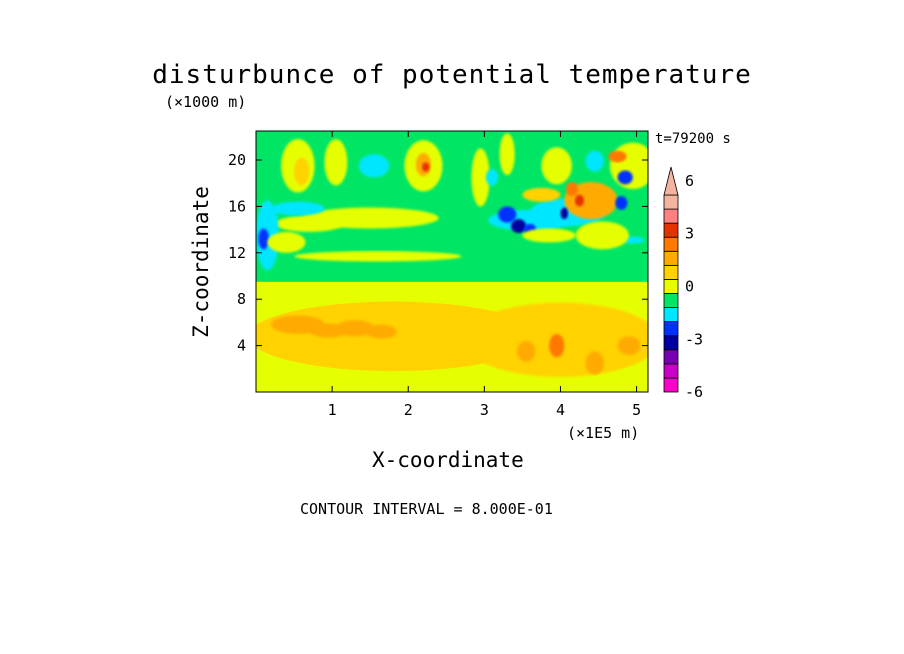 This screenshot has width=904, height=654. Describe the element at coordinates (241, 299) in the screenshot. I see `y-tick-label: 8` at that location.